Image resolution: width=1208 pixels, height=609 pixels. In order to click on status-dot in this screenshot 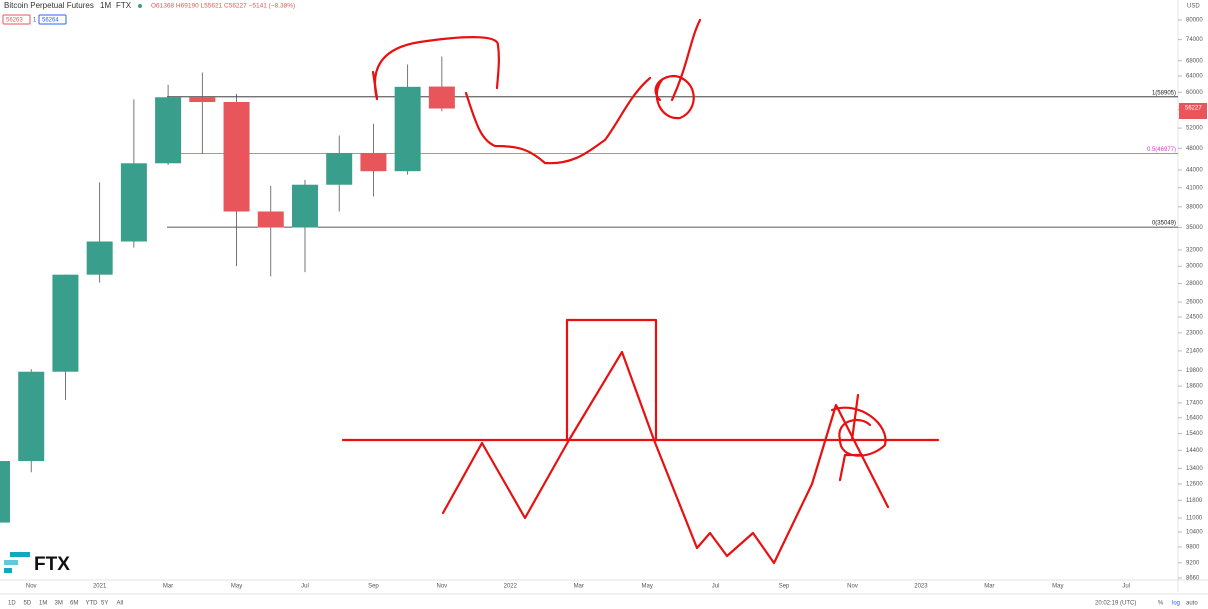, I will do `click(140, 6)`.